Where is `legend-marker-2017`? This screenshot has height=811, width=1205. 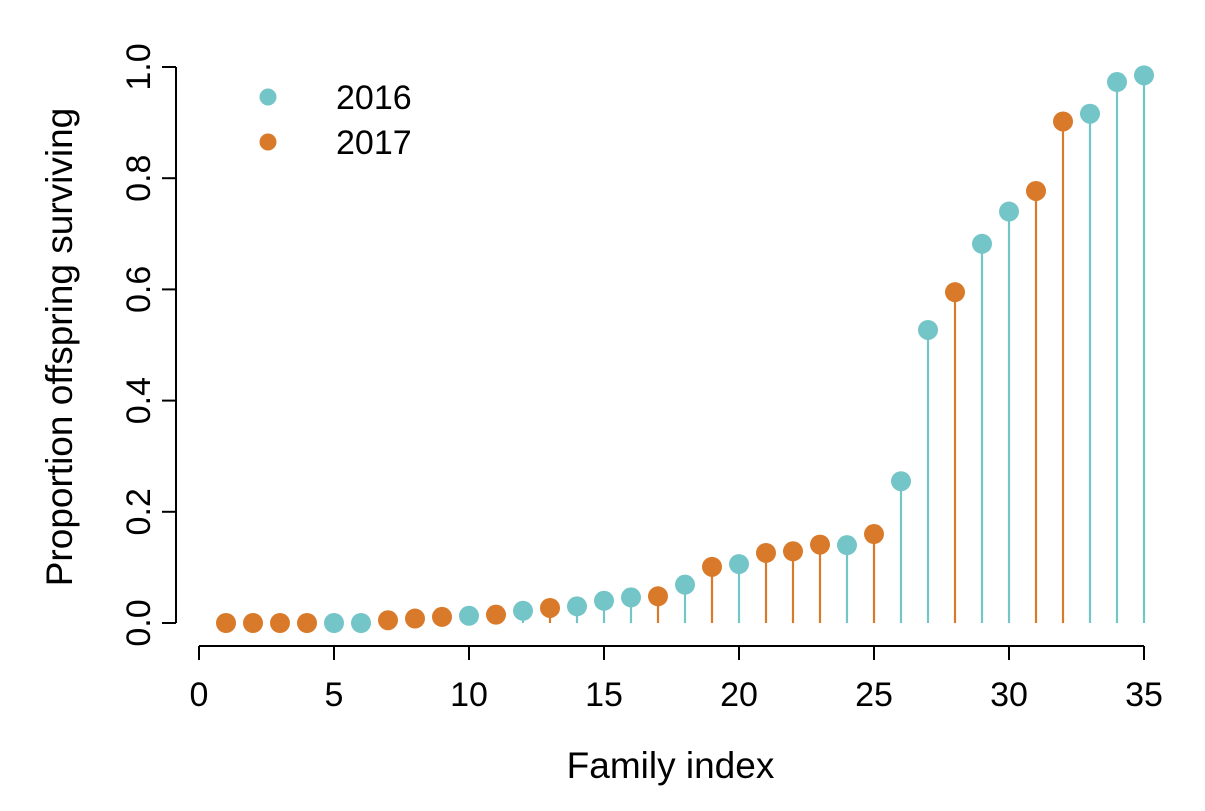 legend-marker-2017 is located at coordinates (268, 142).